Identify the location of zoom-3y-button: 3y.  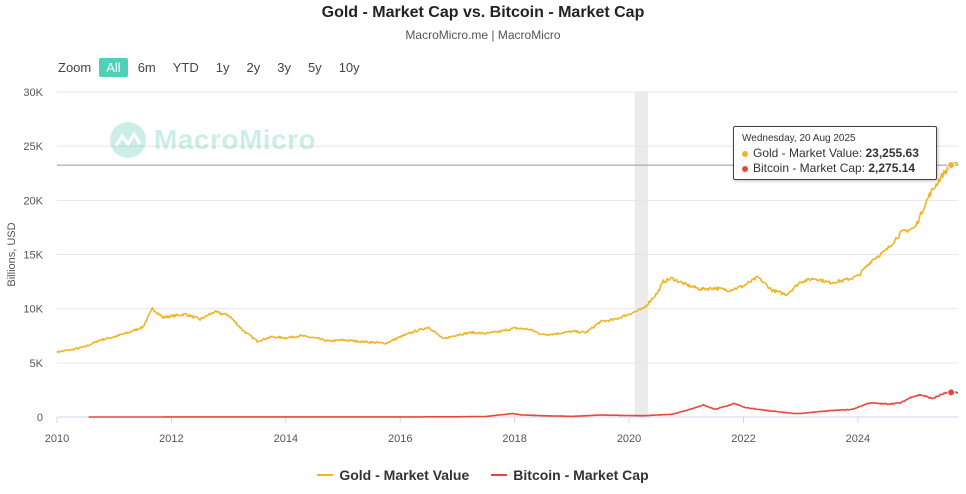
(284, 67).